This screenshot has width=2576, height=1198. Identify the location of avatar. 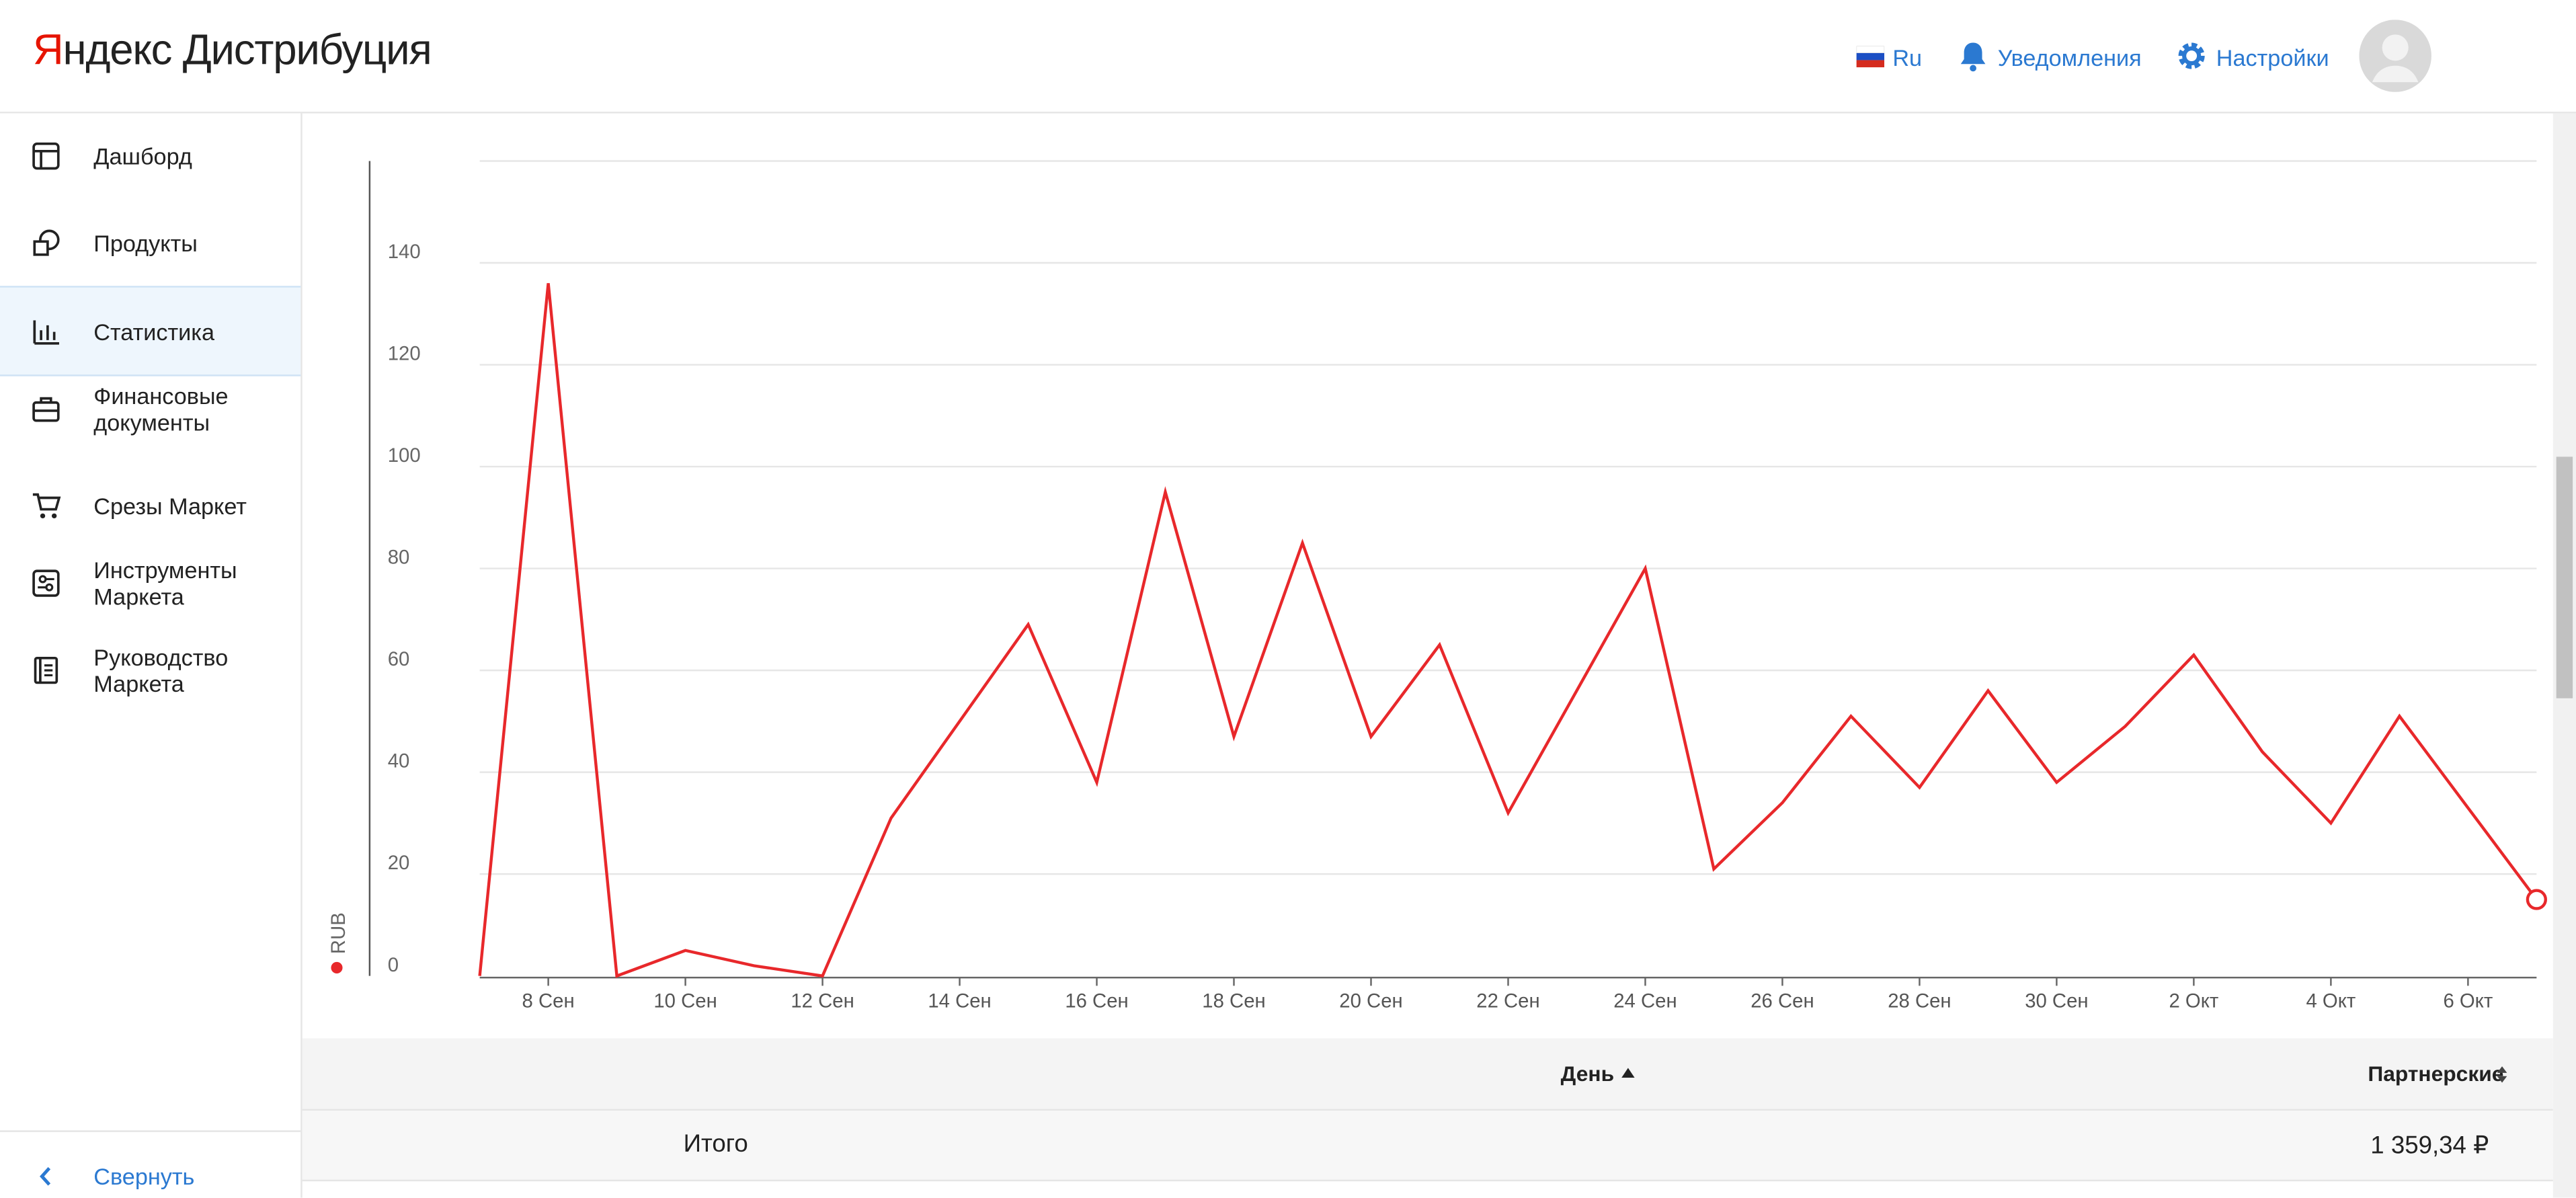
(2395, 56).